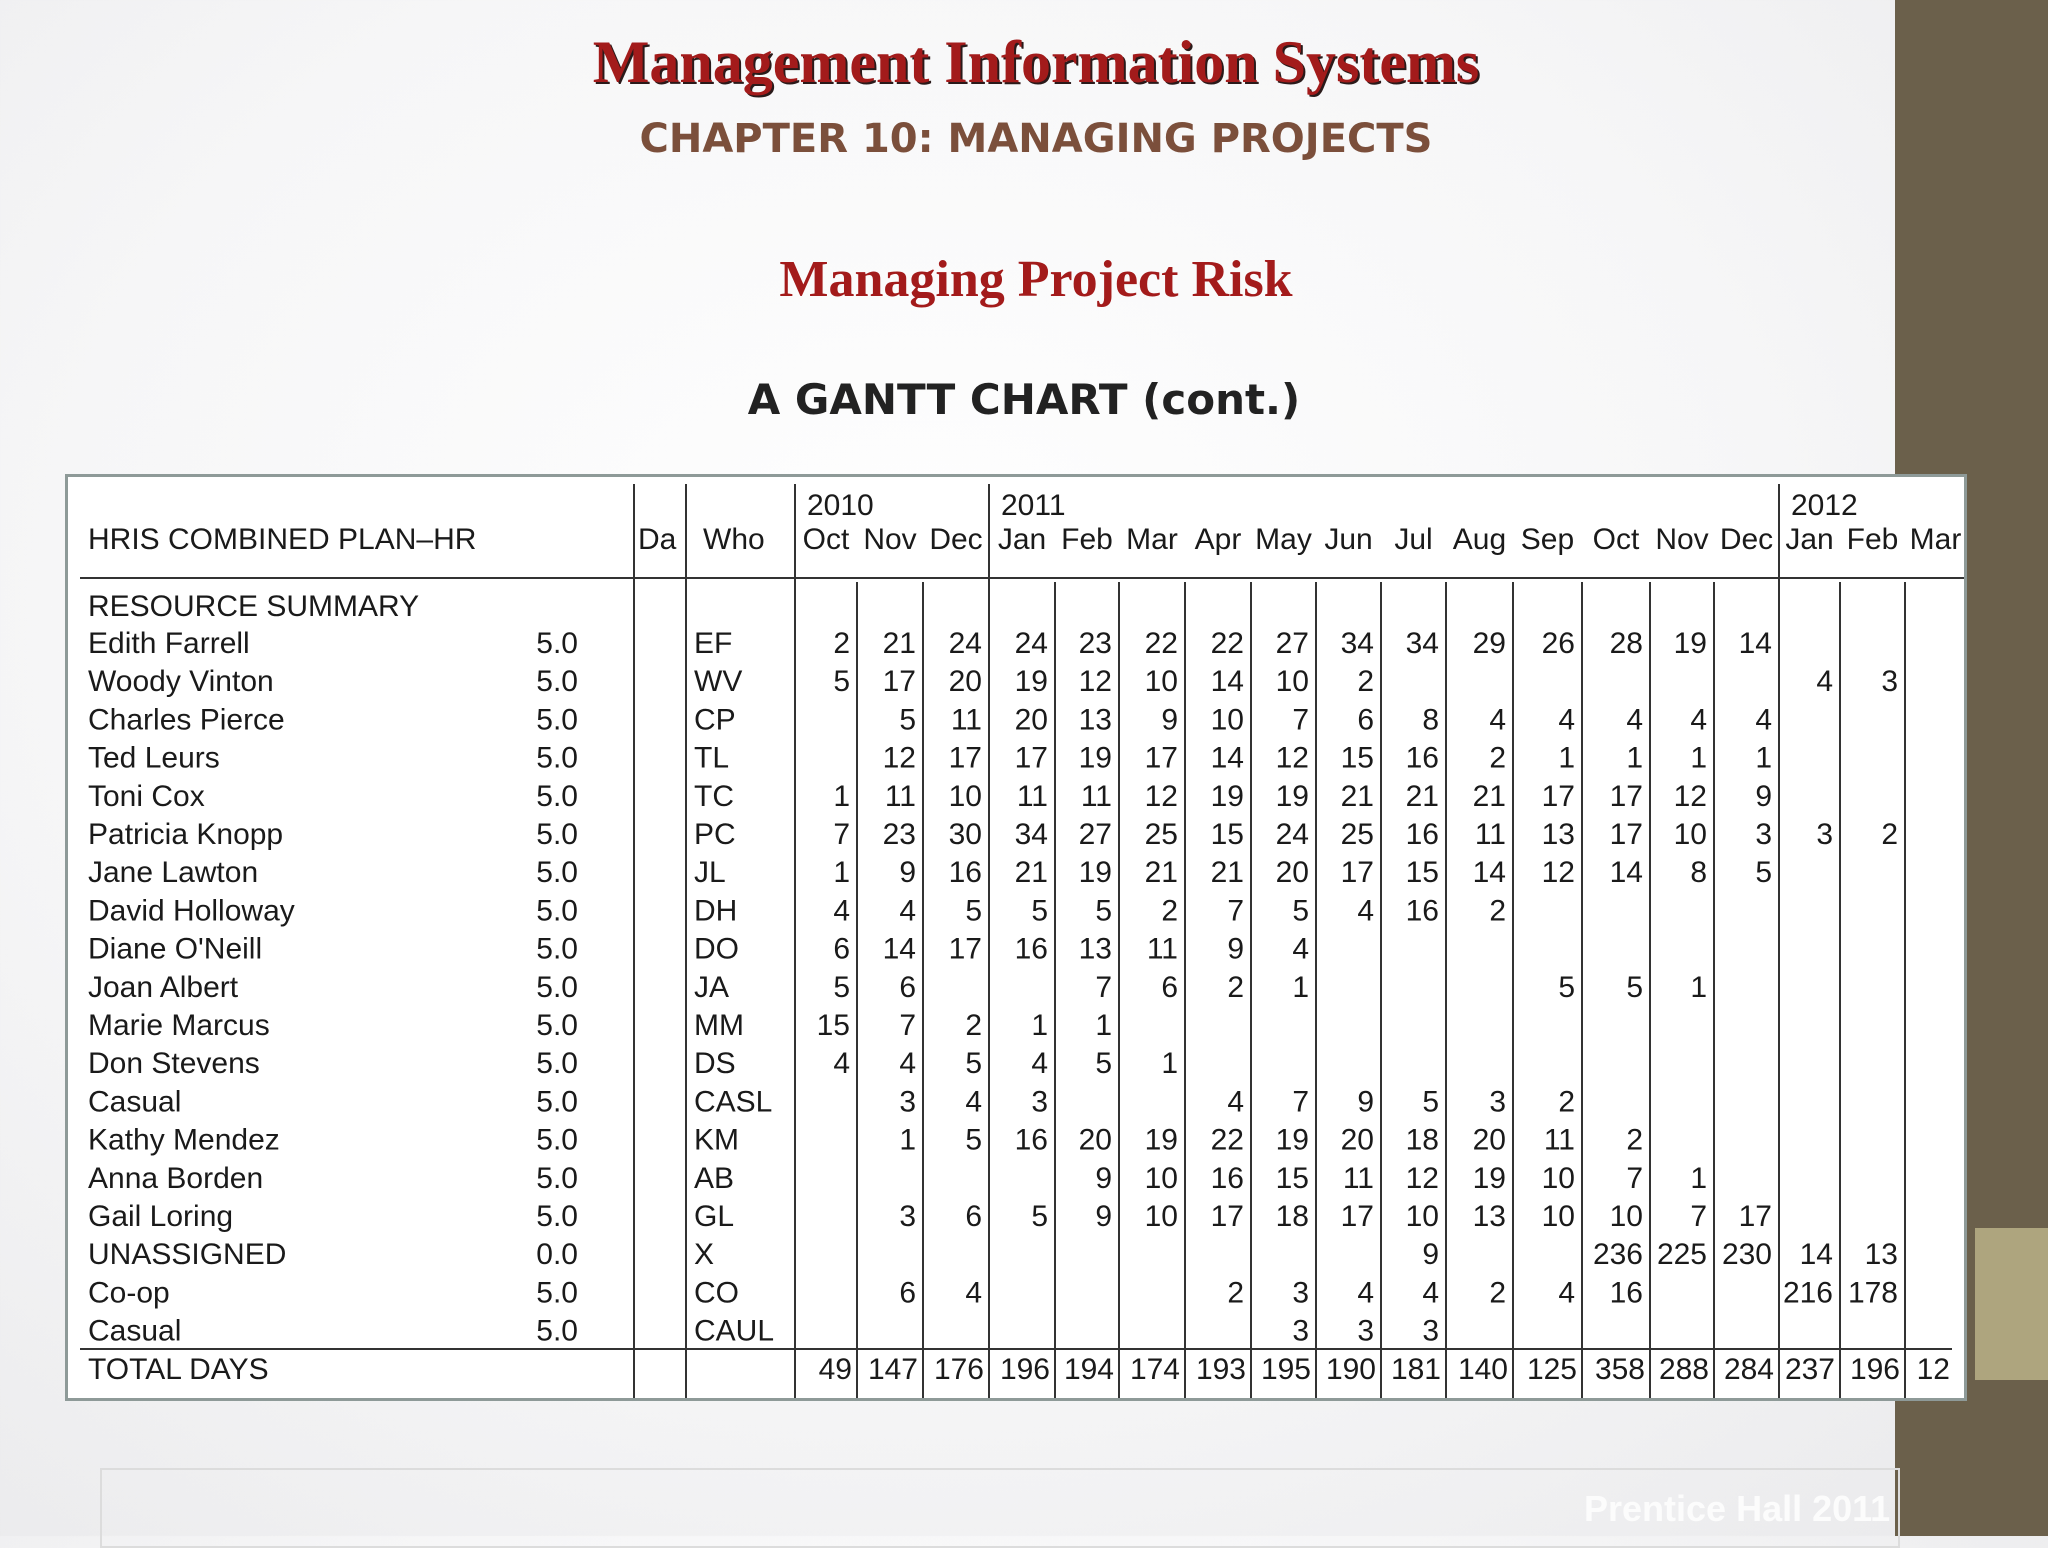 This screenshot has height=1548, width=2048. I want to click on month-header: Jan, so click(1809, 539).